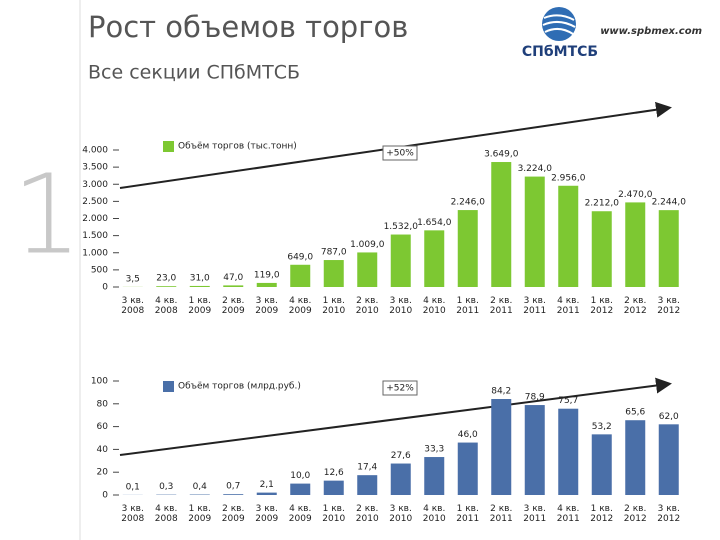 The width and height of the screenshot is (720, 540). Describe the element at coordinates (95, 236) in the screenshot. I see `y-tick-label: 1.500` at that location.